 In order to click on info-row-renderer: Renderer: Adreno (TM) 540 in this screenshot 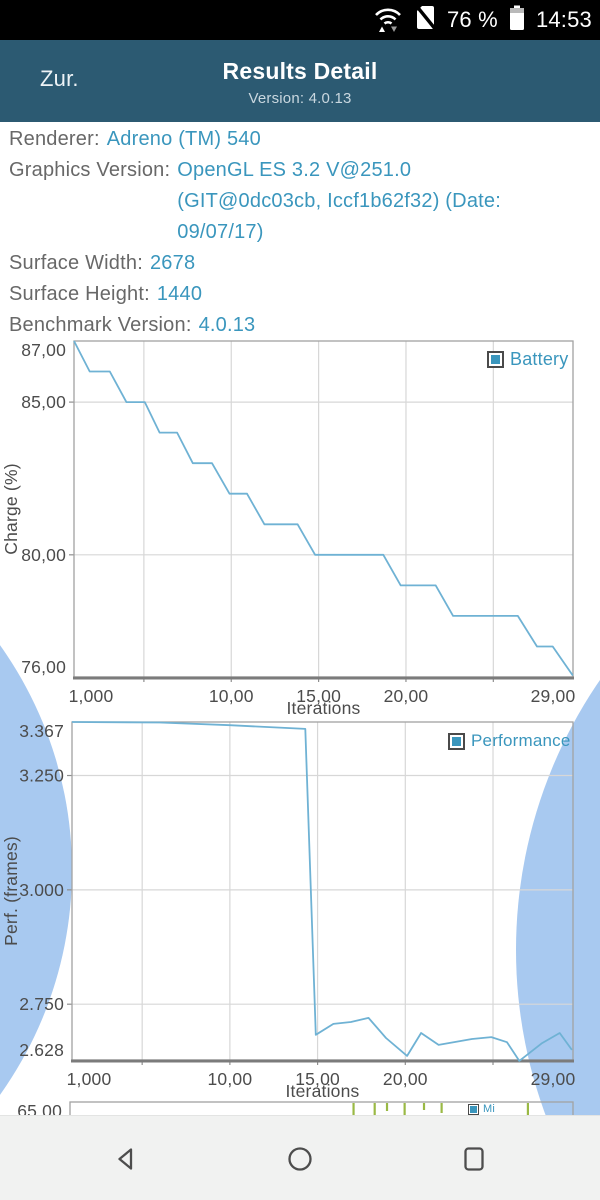, I will do `click(301, 139)`.